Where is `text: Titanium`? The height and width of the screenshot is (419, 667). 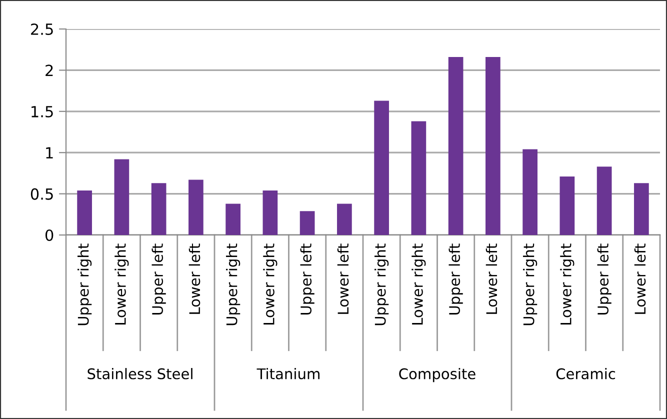 text: Titanium is located at coordinates (288, 374).